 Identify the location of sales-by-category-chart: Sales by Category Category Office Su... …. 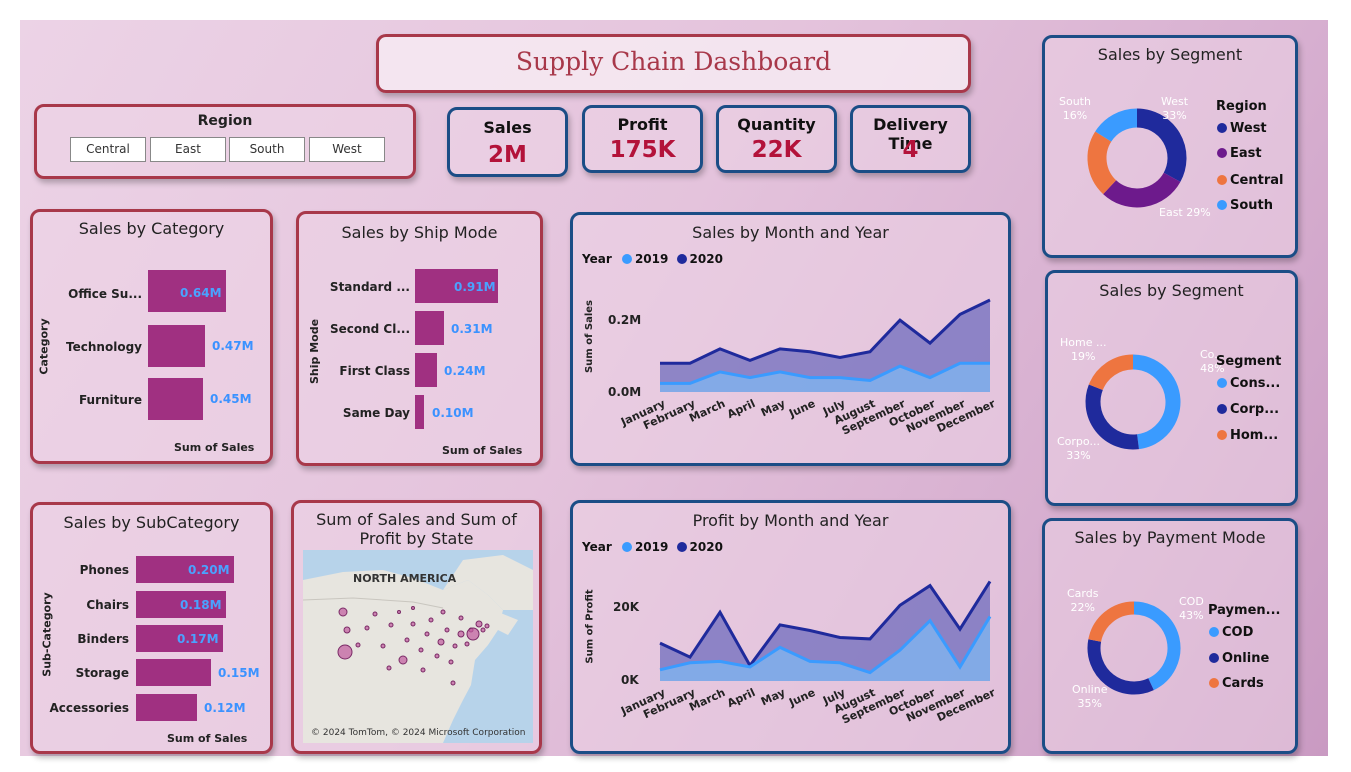
(151, 336).